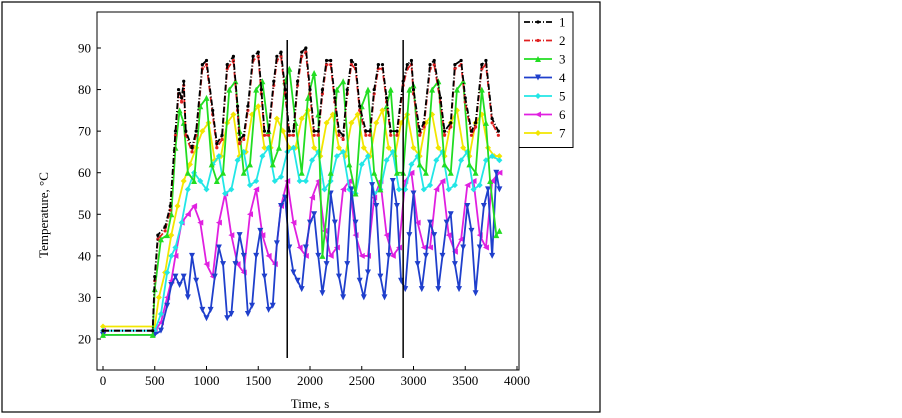  I want to click on y-tick-label: 90, so click(84, 48).